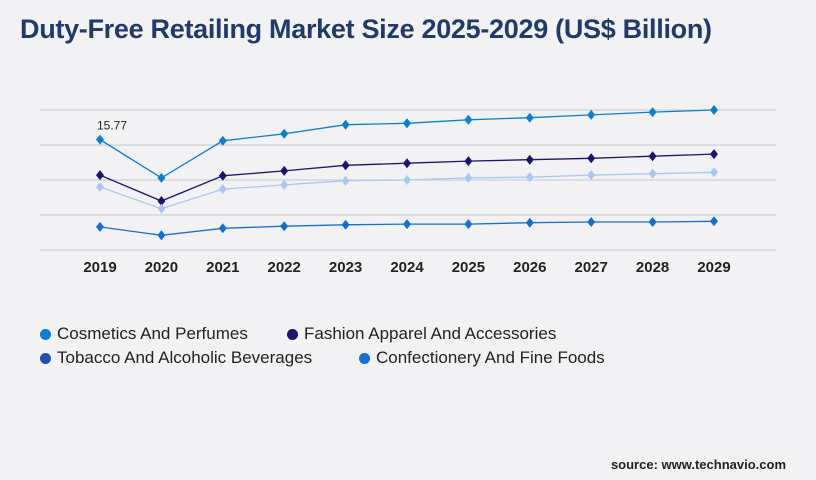 Image resolution: width=816 pixels, height=480 pixels. I want to click on x-tick-label: 2028, so click(652, 267).